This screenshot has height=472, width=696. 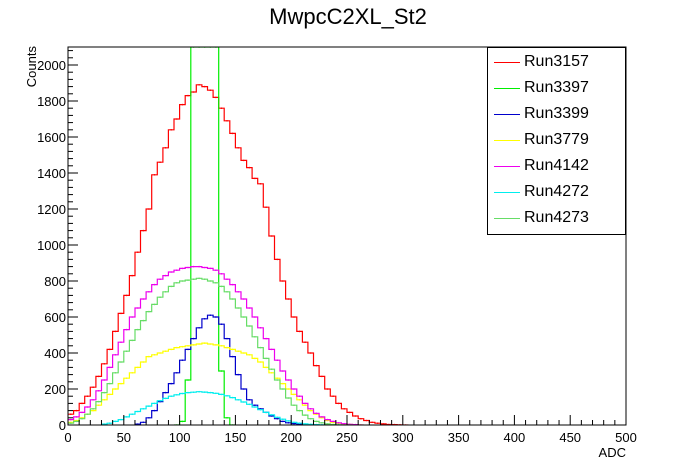 I want to click on legend-entry: Run3397, so click(x=556, y=89).